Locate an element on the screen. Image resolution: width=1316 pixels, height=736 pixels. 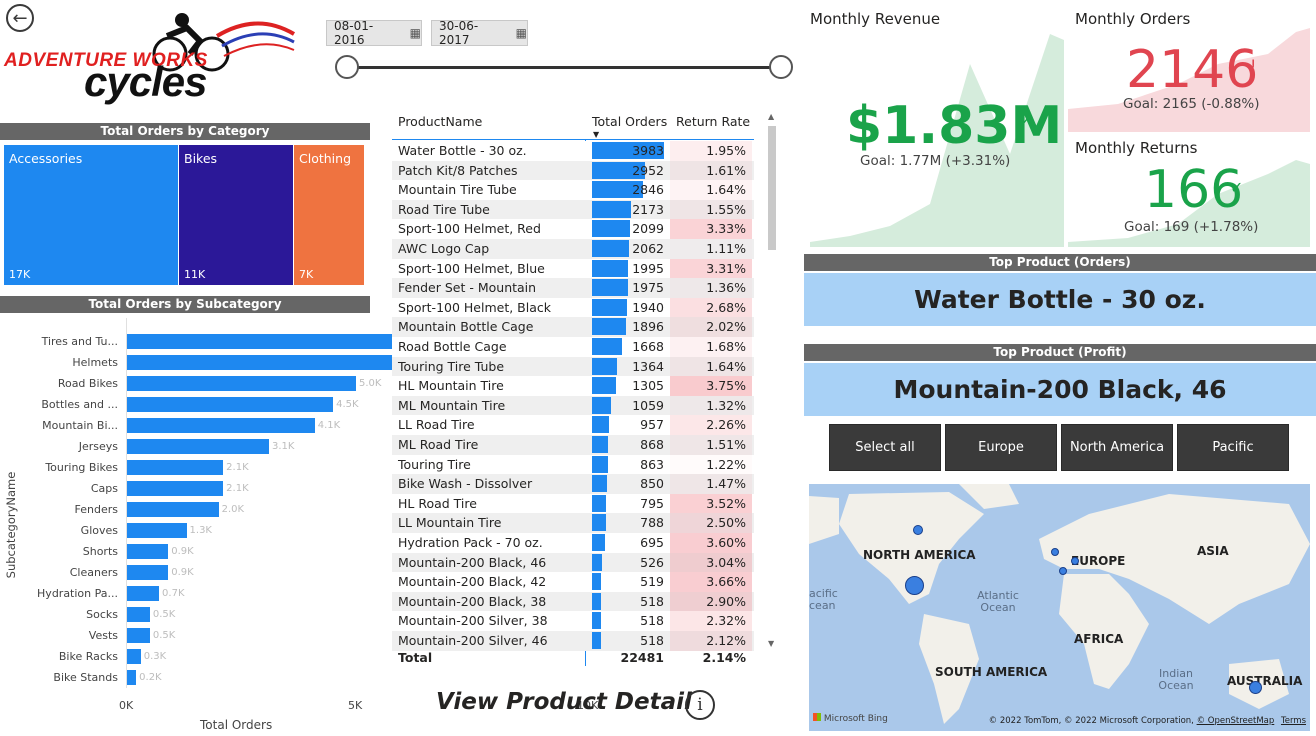
product-name-cell: Touring Tire is located at coordinates (434, 464).